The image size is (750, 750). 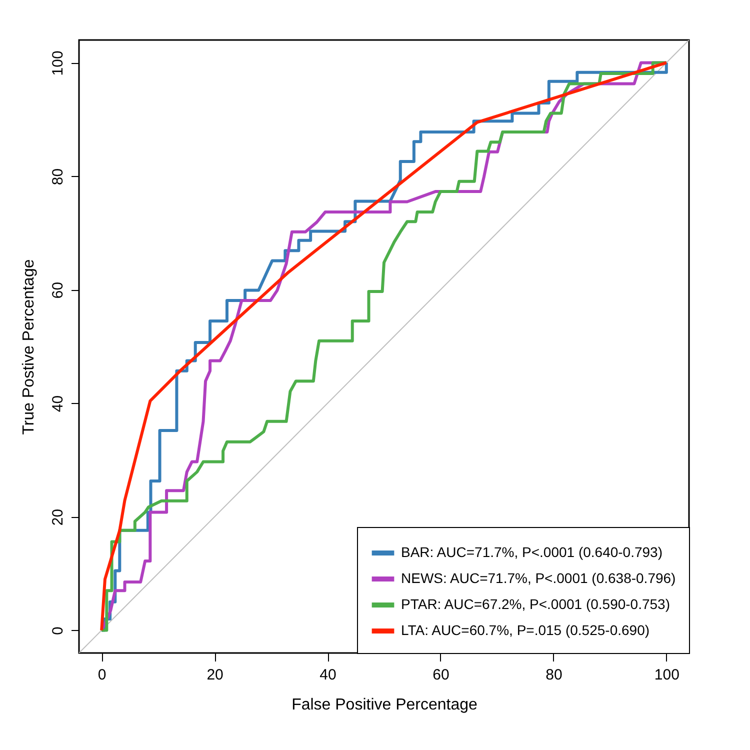 I want to click on y-tick-label: 100, so click(x=58, y=63).